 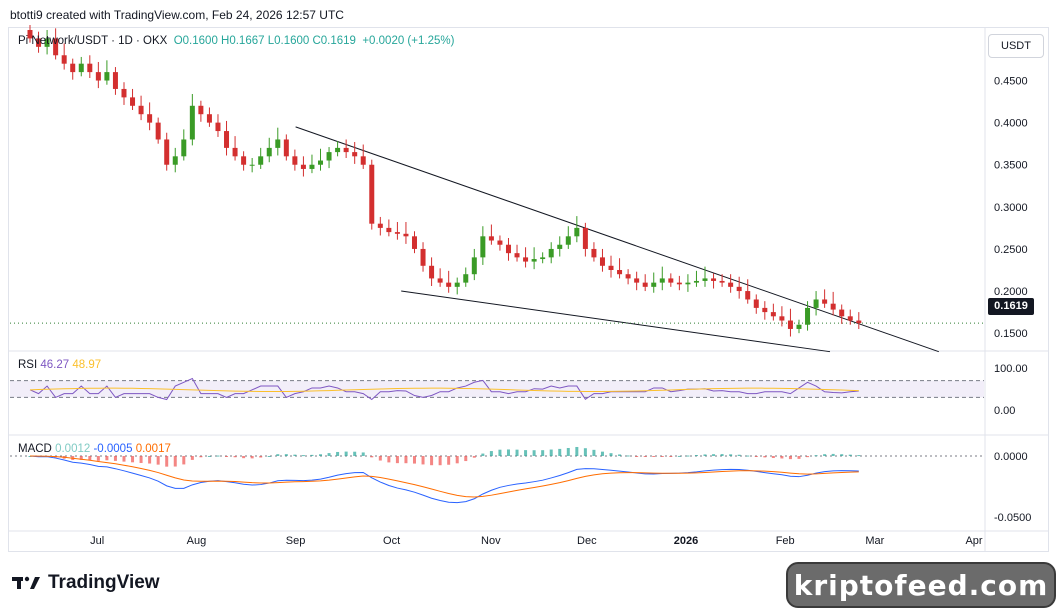 What do you see at coordinates (686, 541) in the screenshot?
I see `time-tick-label: 2026` at bounding box center [686, 541].